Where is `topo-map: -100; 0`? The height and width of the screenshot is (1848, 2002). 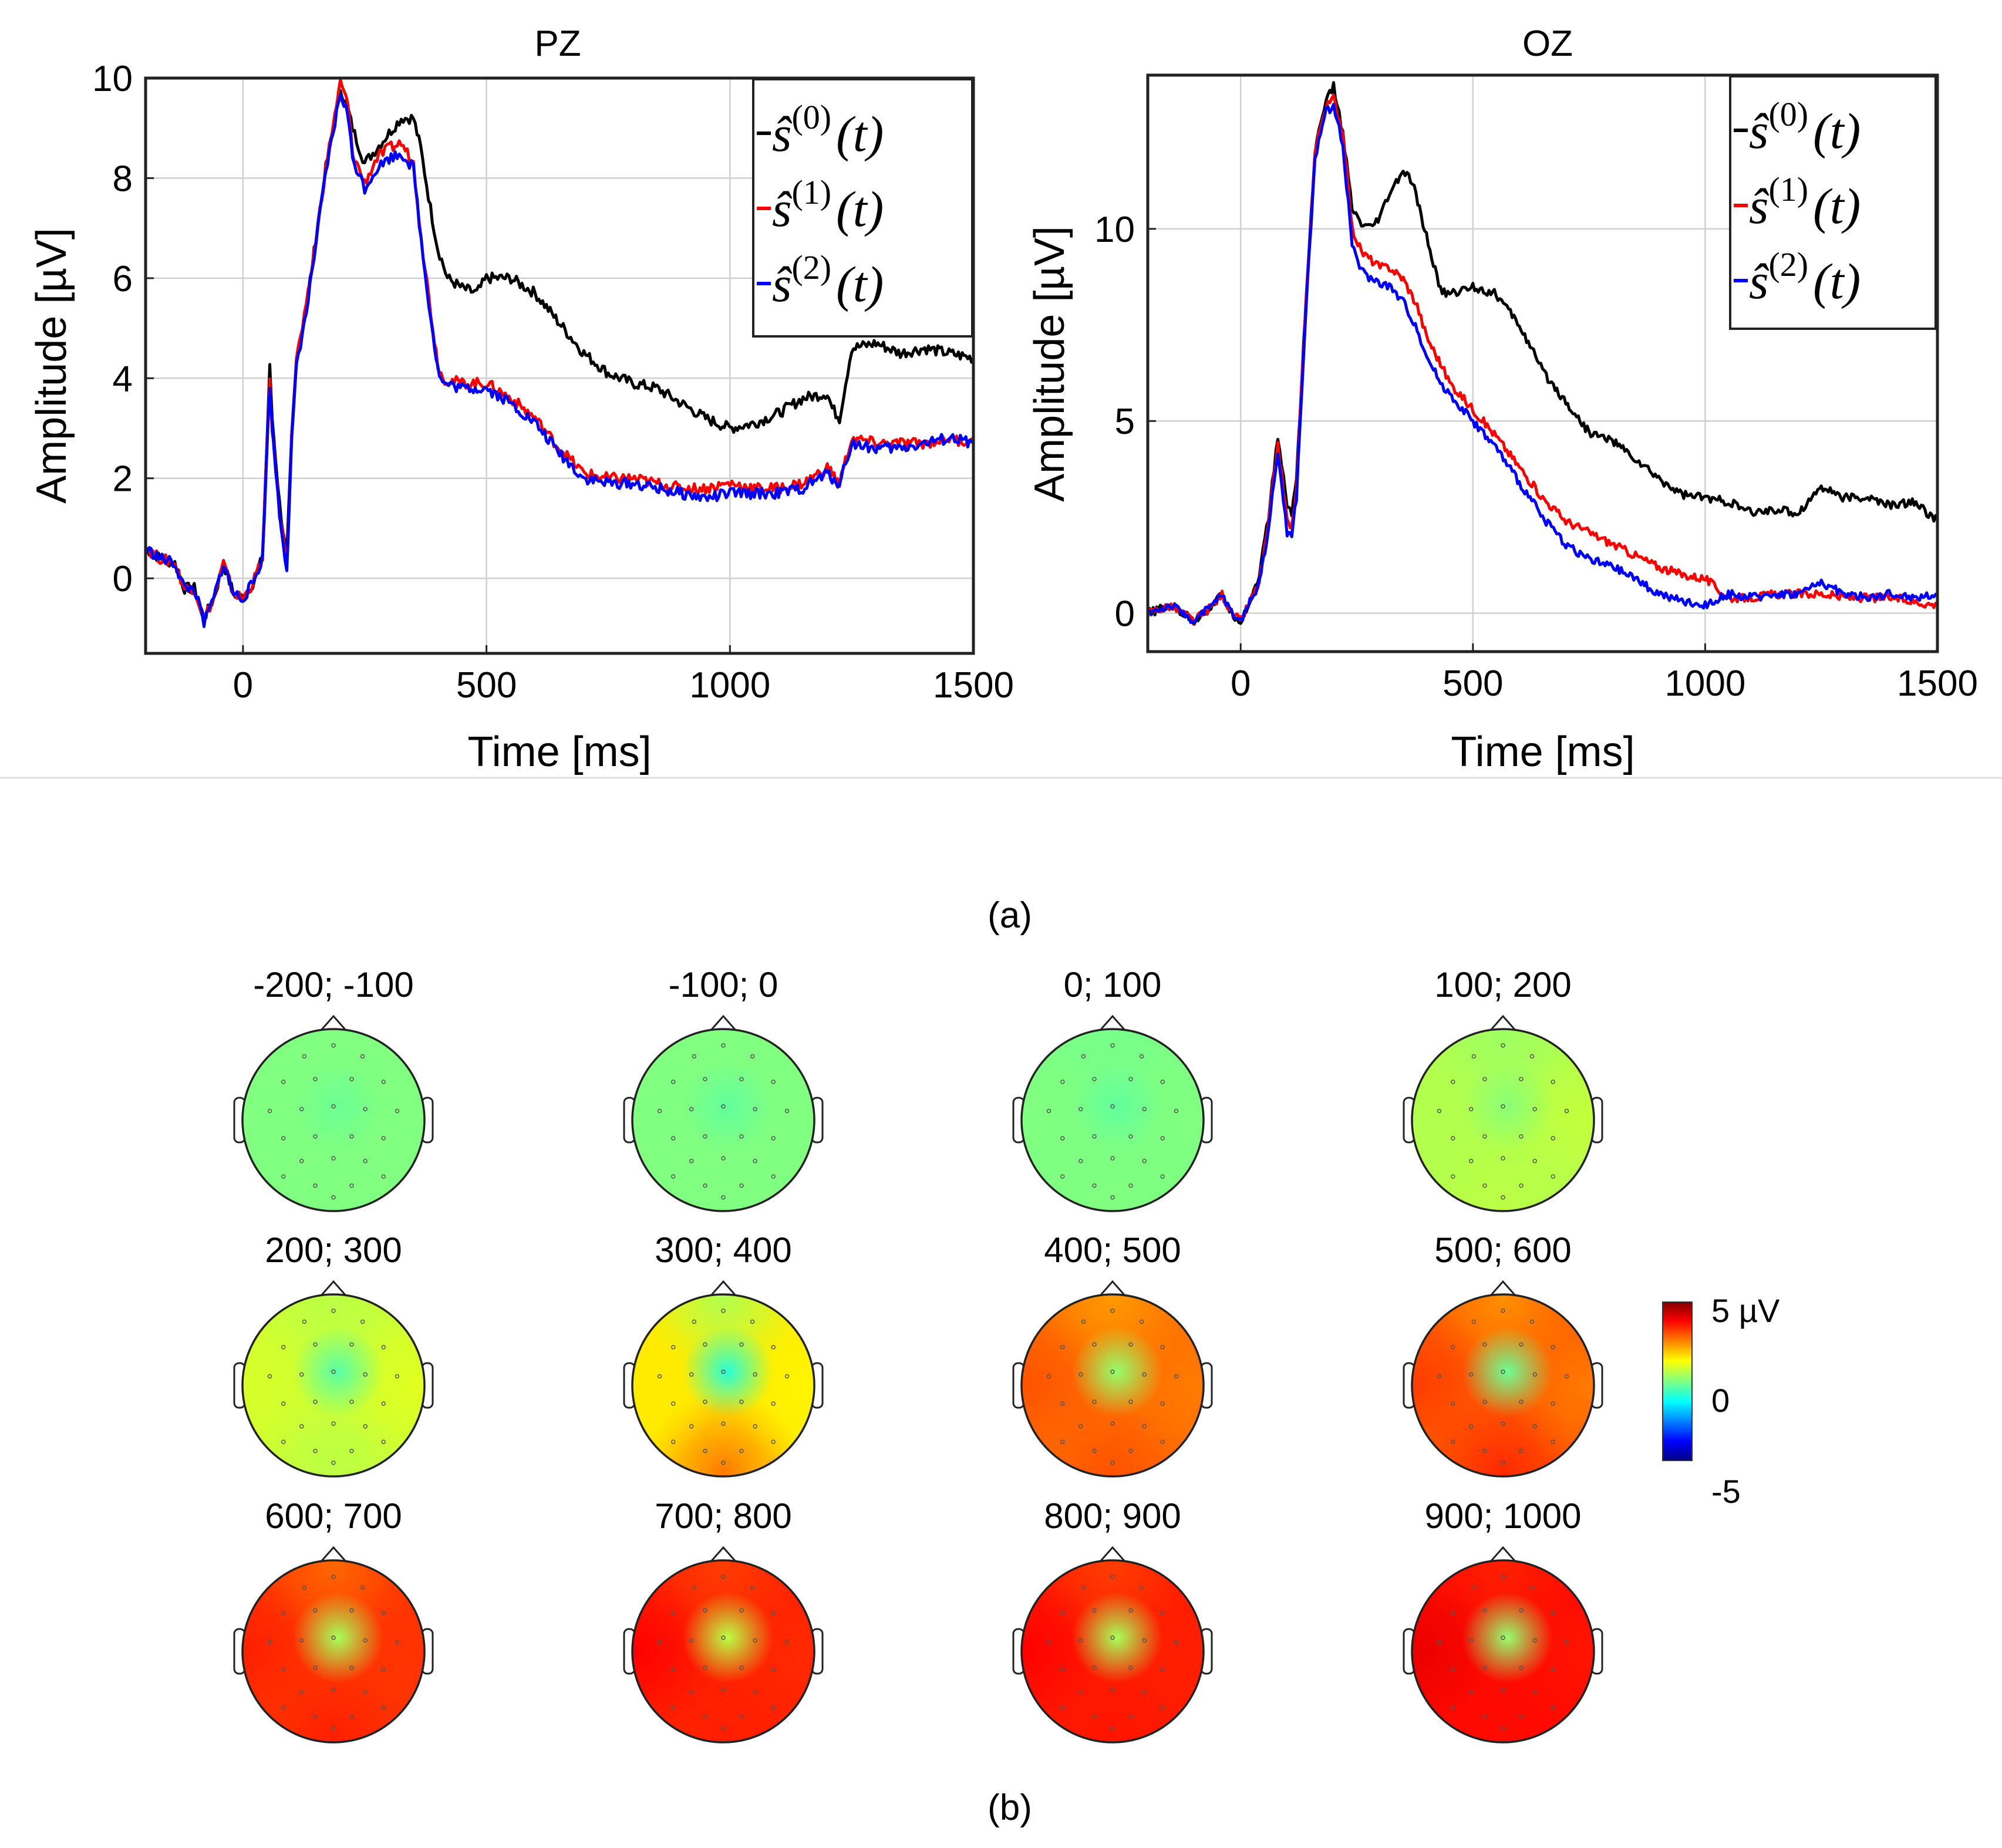
topo-map: -100; 0 is located at coordinates (723, 1088).